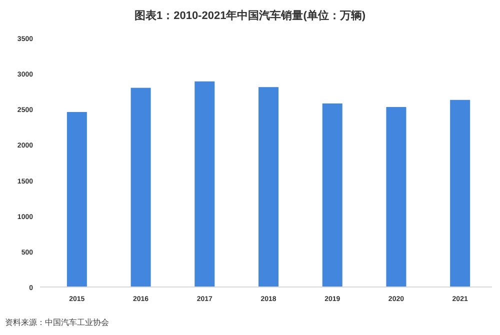  What do you see at coordinates (250, 15) in the screenshot?
I see `chart-title: 图表1：2010-2021年中国汽车销量(单位：万辆)` at bounding box center [250, 15].